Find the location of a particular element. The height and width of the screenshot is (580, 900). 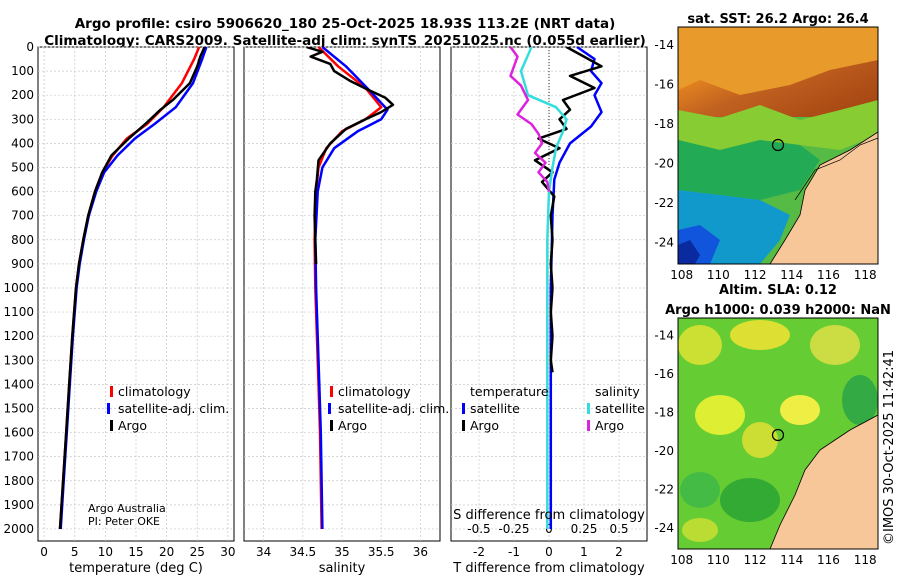

sst-map-title: sat. SST: 26.2 Argo: 26.4 is located at coordinates (777, 19).